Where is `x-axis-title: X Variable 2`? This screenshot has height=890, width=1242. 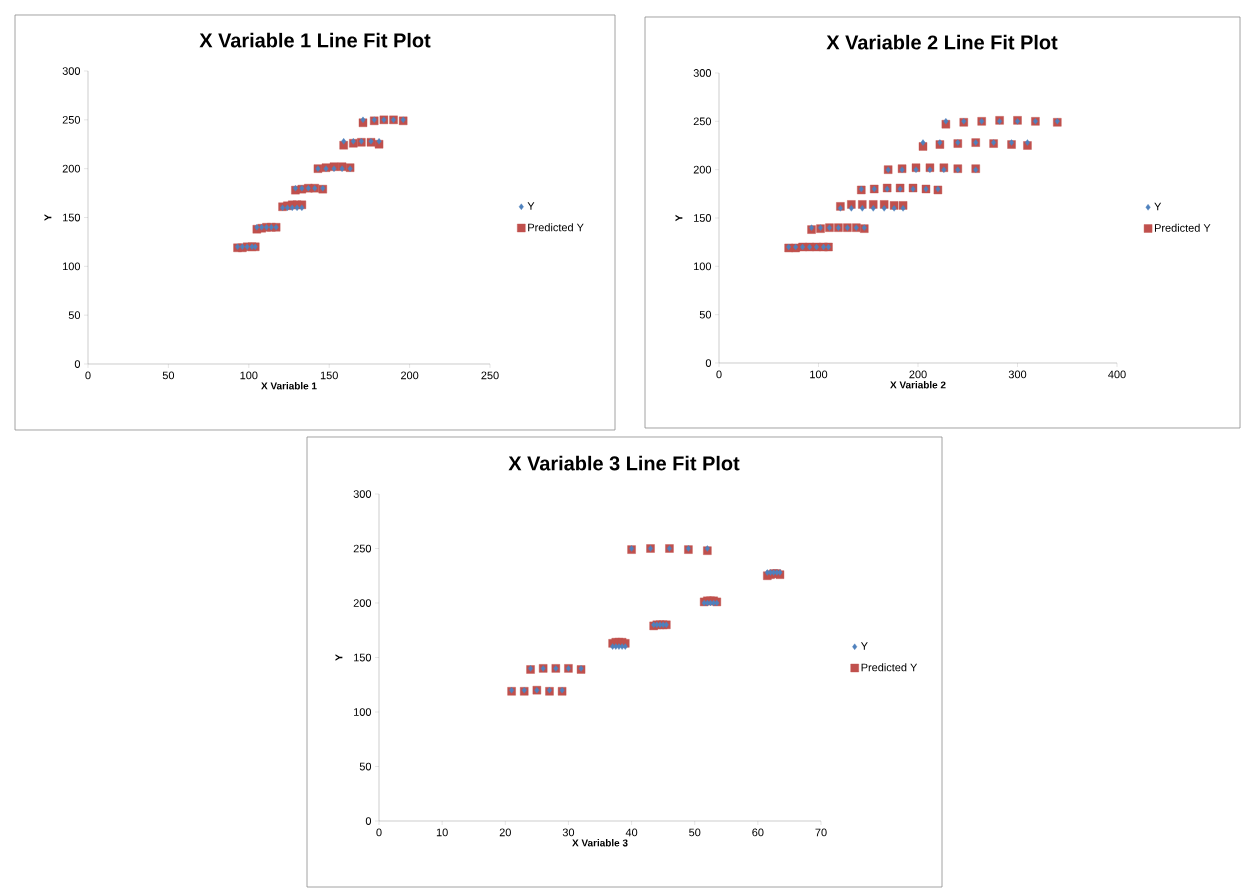 x-axis-title: X Variable 2 is located at coordinates (918, 385).